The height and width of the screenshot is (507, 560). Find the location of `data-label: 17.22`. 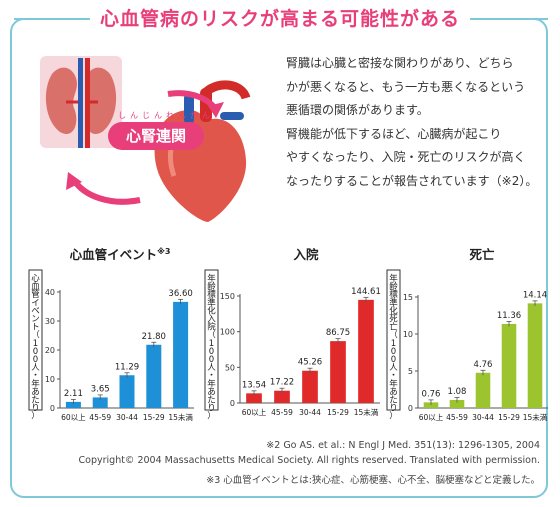

data-label: 17.22 is located at coordinates (282, 383).